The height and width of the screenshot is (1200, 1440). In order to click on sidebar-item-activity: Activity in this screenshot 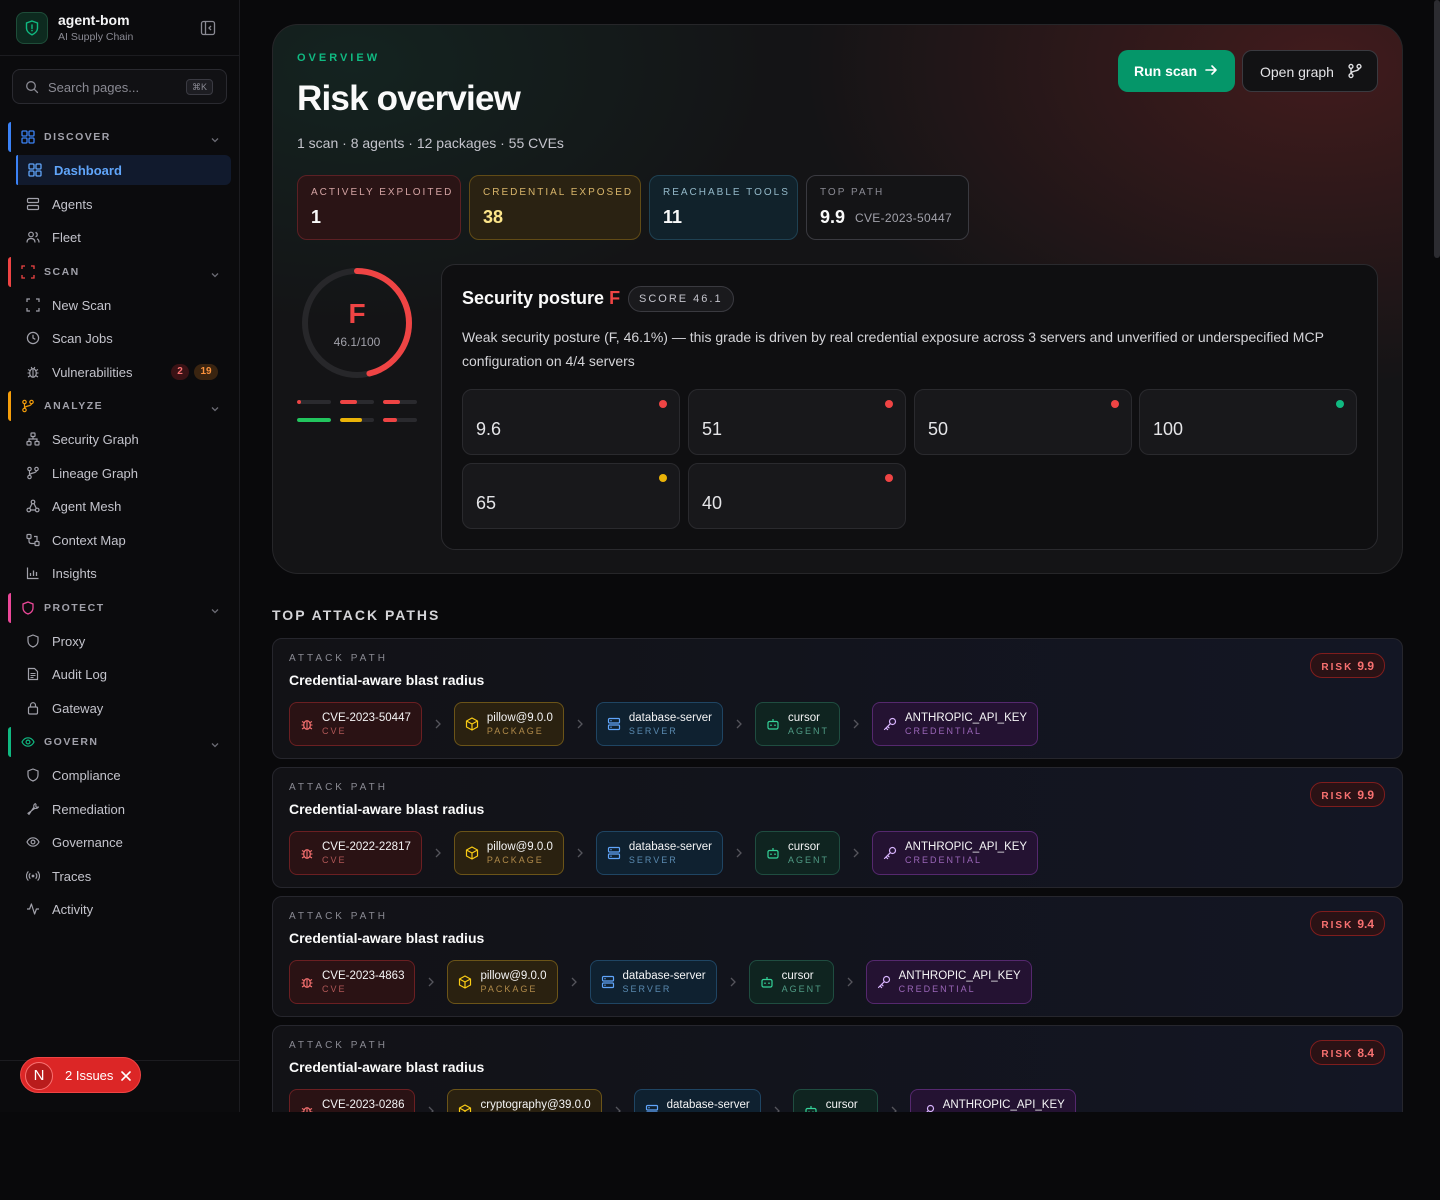, I will do `click(123, 909)`.